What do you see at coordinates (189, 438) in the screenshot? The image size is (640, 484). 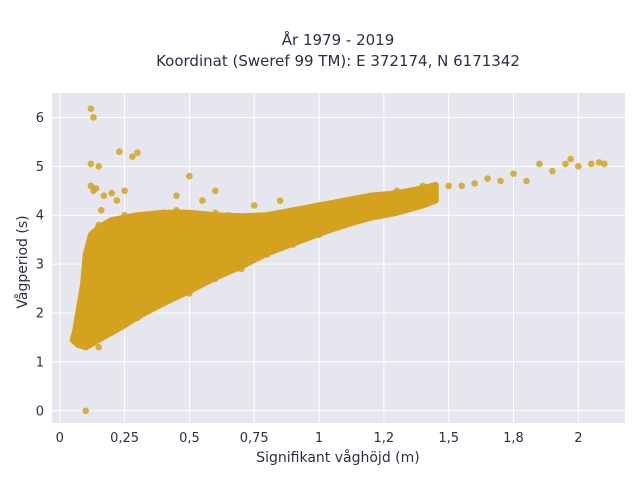 I see `x-tick-label: 0,5` at bounding box center [189, 438].